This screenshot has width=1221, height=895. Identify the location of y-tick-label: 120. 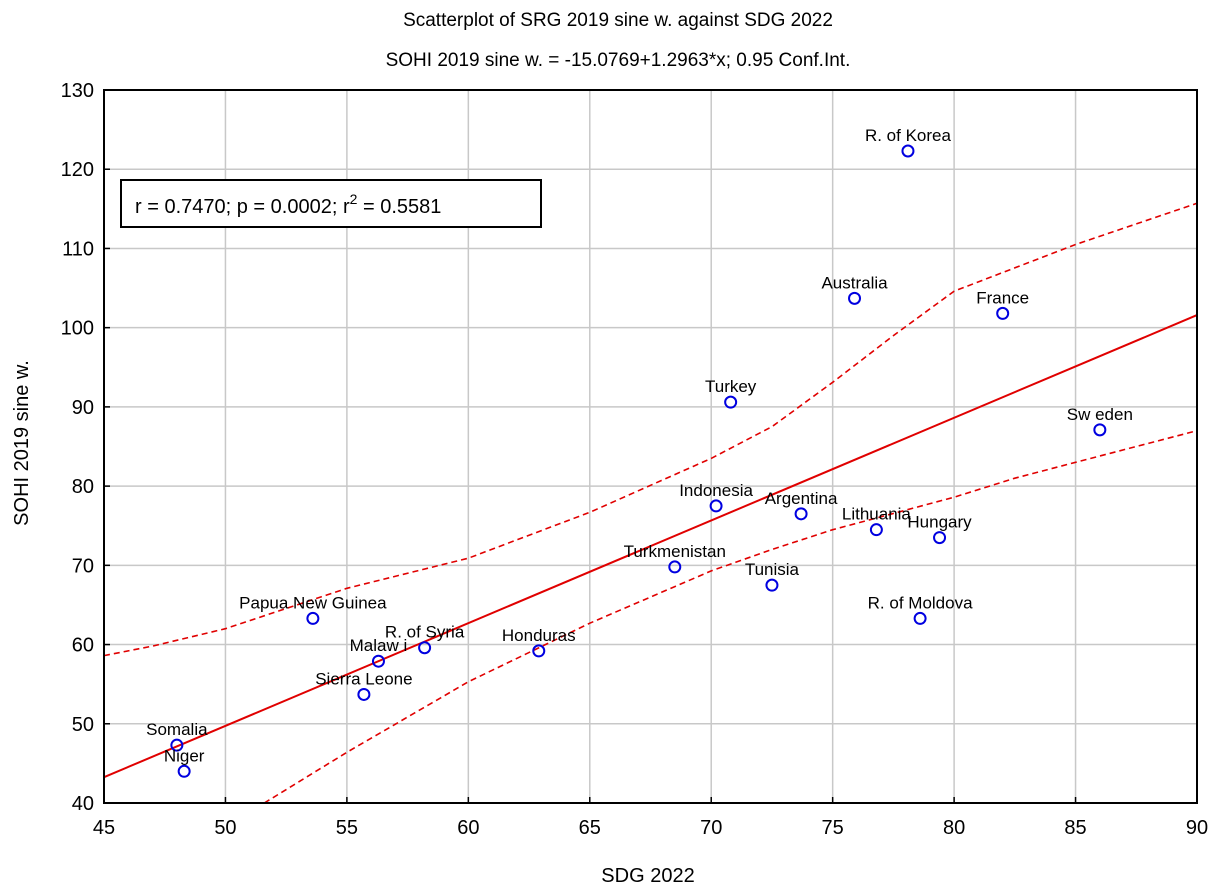
(77, 170).